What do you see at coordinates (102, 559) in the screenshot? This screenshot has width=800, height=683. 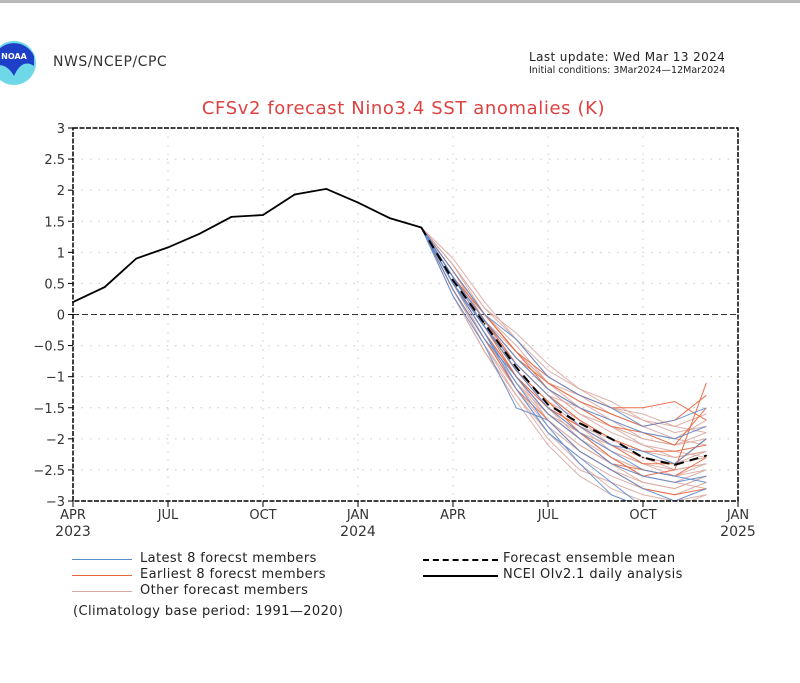 I see `legend-line-latest` at bounding box center [102, 559].